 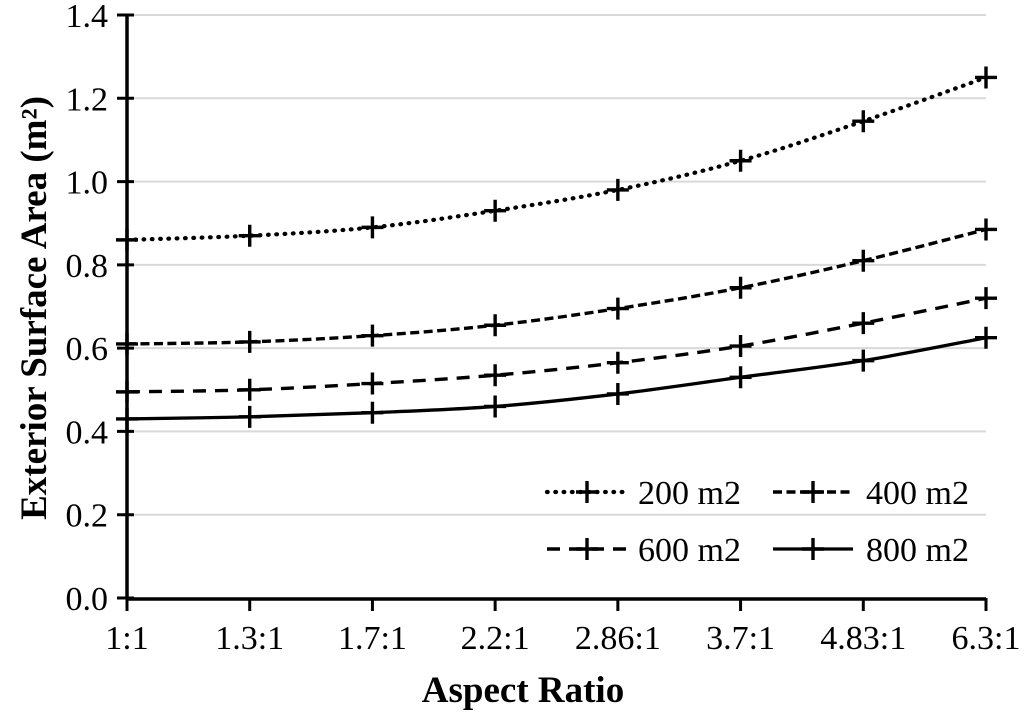 I want to click on series-400-m2, so click(x=556, y=286).